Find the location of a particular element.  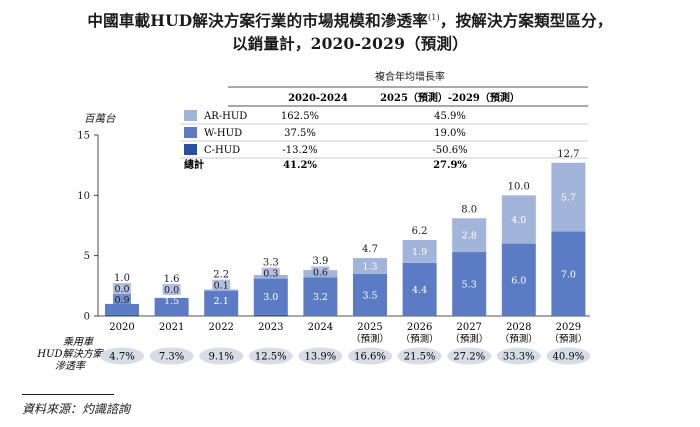

bar-ar-hud-2028 is located at coordinates (518, 219).